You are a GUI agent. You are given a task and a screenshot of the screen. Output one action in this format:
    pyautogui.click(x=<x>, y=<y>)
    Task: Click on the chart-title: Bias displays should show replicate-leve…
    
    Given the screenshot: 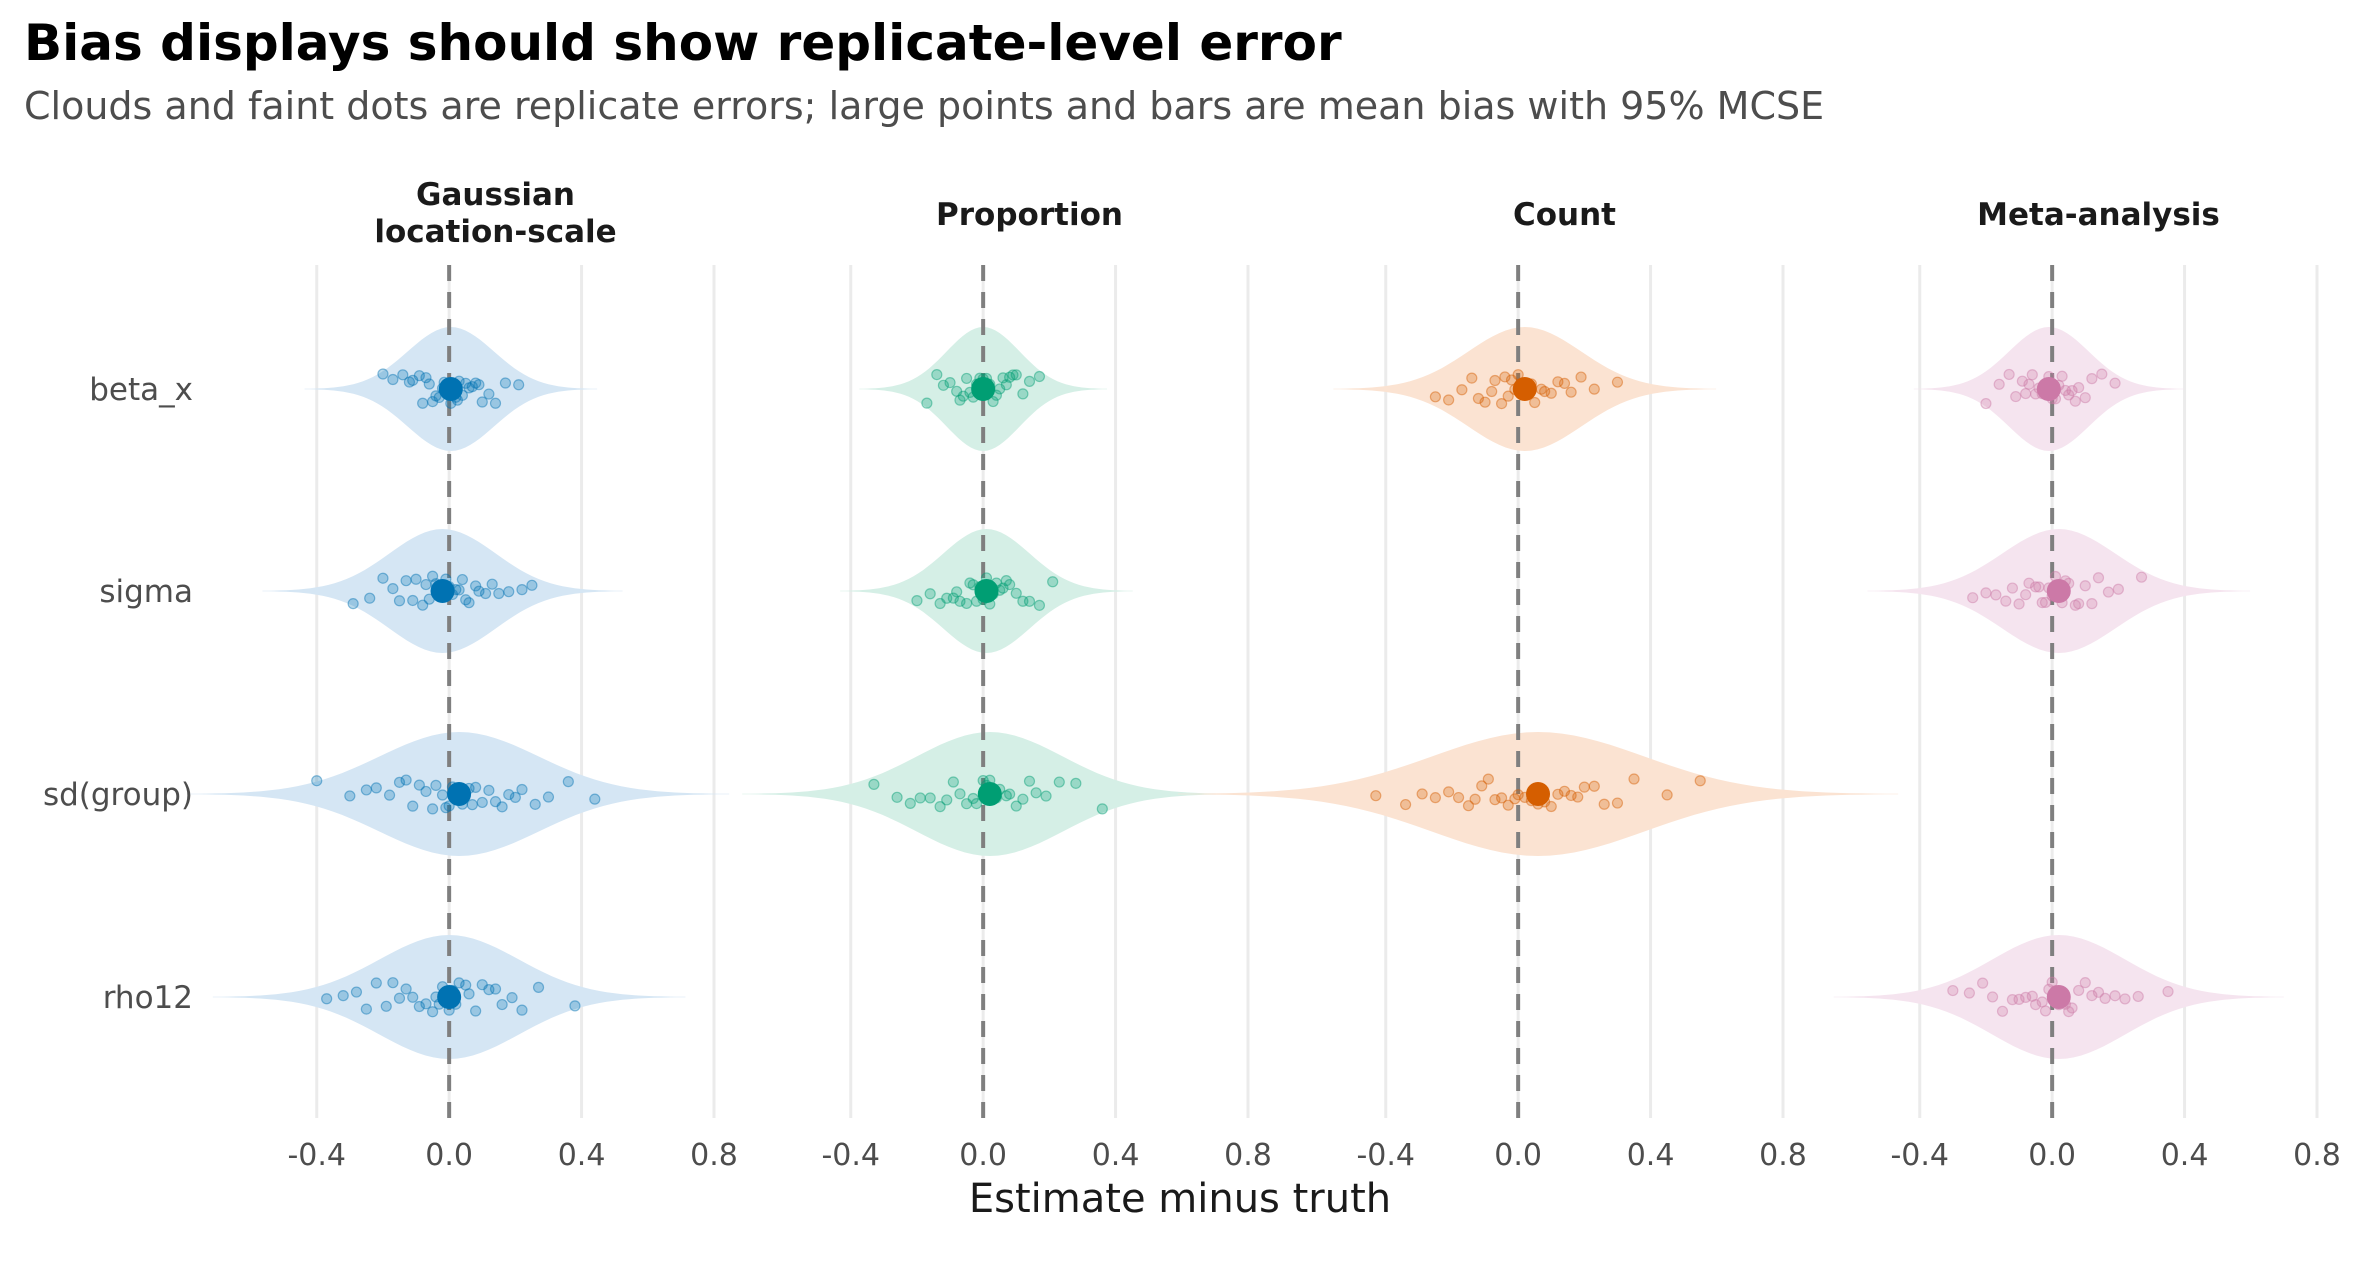 What is the action you would take?
    pyautogui.click(x=683, y=43)
    